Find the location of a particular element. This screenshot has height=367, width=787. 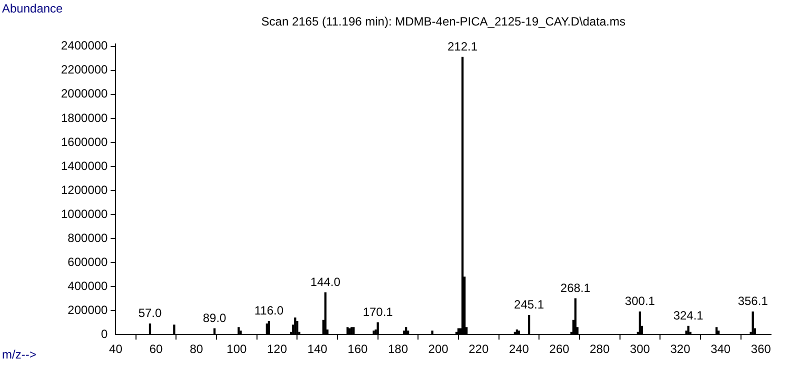

x-tick-label: 80 is located at coordinates (197, 349).